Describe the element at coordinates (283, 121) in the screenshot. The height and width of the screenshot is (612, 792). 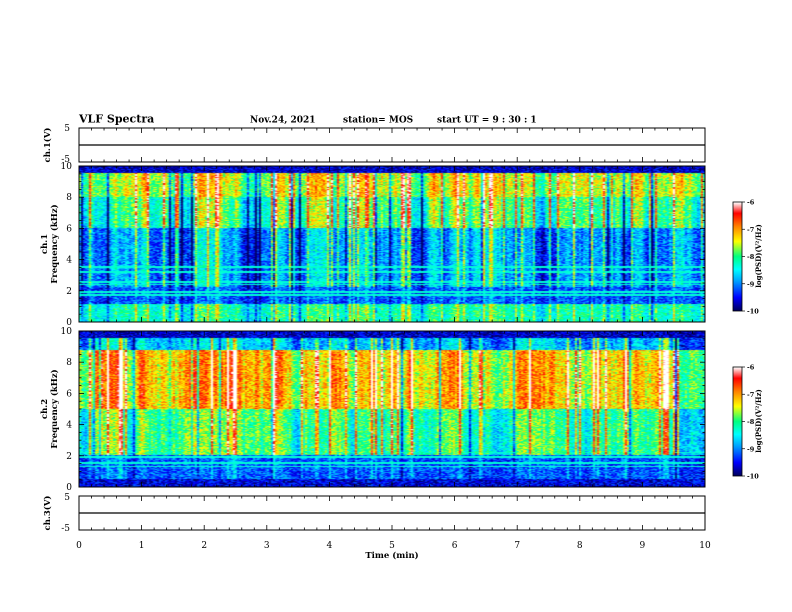
I see `date-label: Nov.24, 2021` at that location.